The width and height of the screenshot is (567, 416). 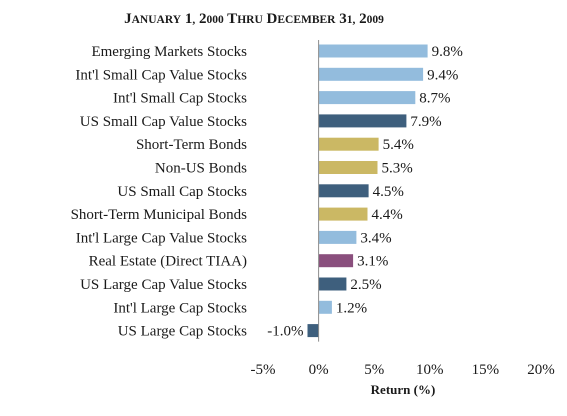 What do you see at coordinates (365, 285) in the screenshot?
I see `data-label: 2.5%` at bounding box center [365, 285].